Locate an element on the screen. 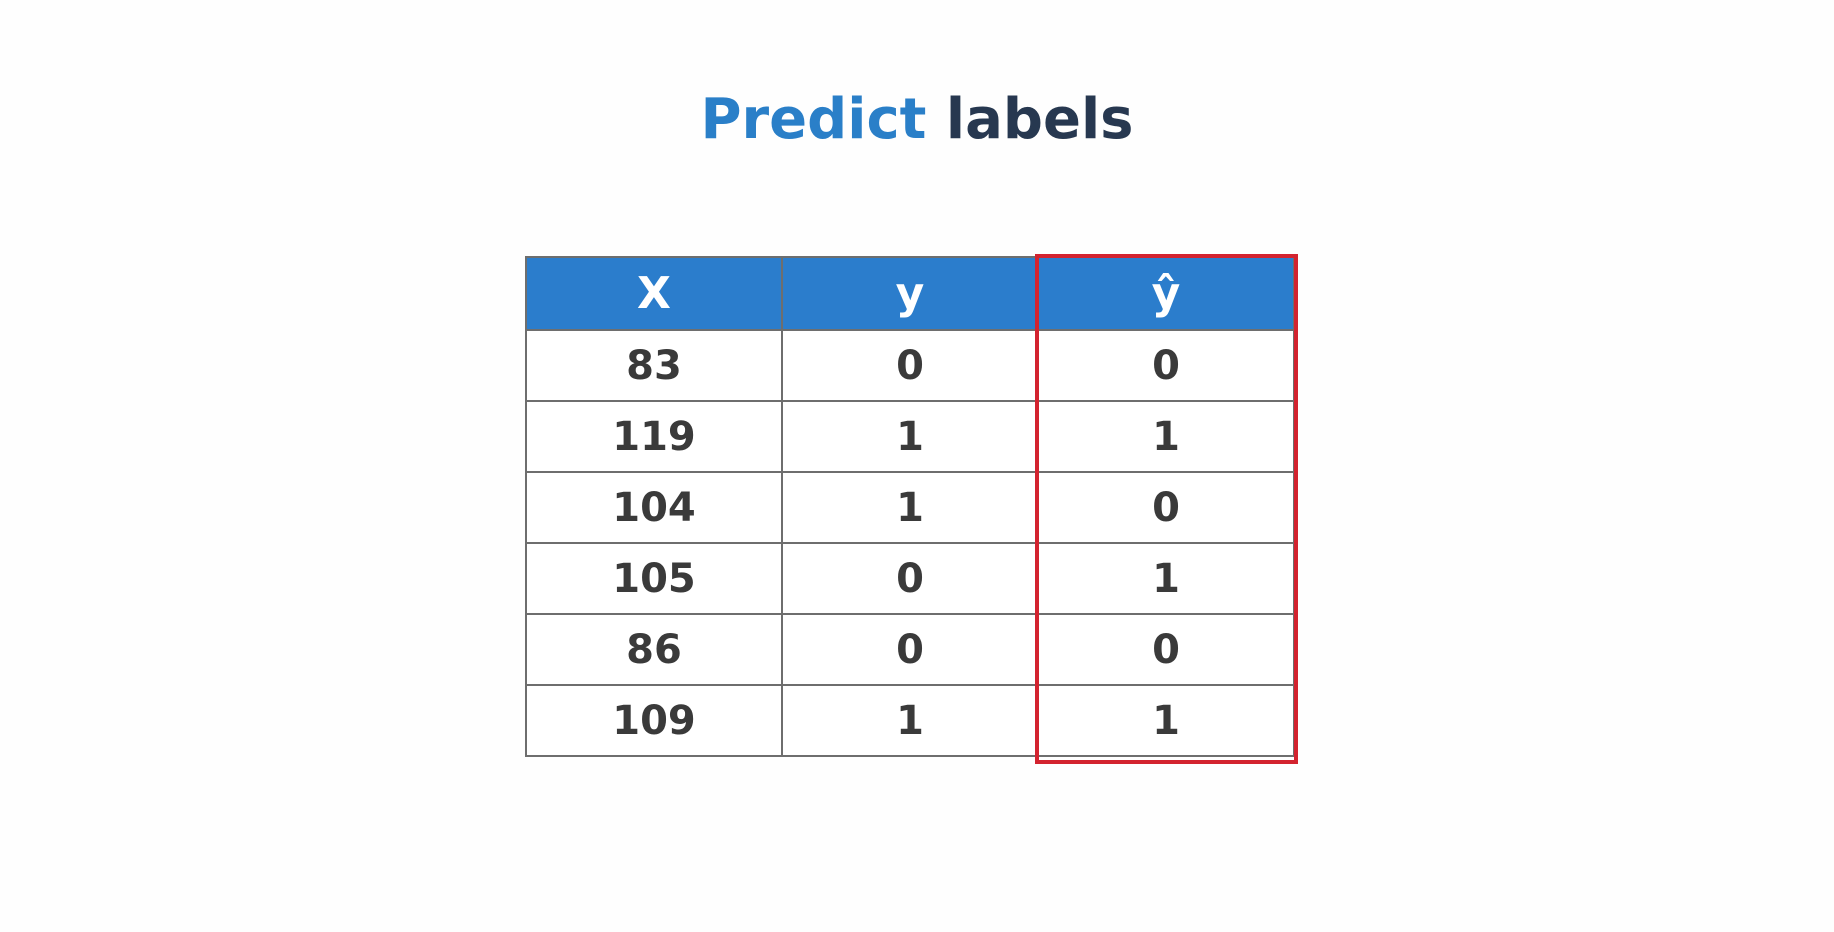 This screenshot has height=932, width=1834. header-y-hat: ŷ is located at coordinates (1166, 293).